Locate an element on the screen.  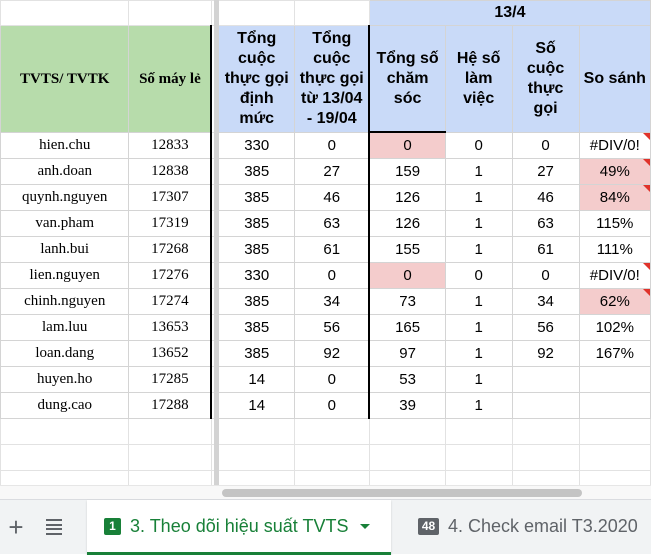
header-ext: Số máy lẻ is located at coordinates (170, 79).